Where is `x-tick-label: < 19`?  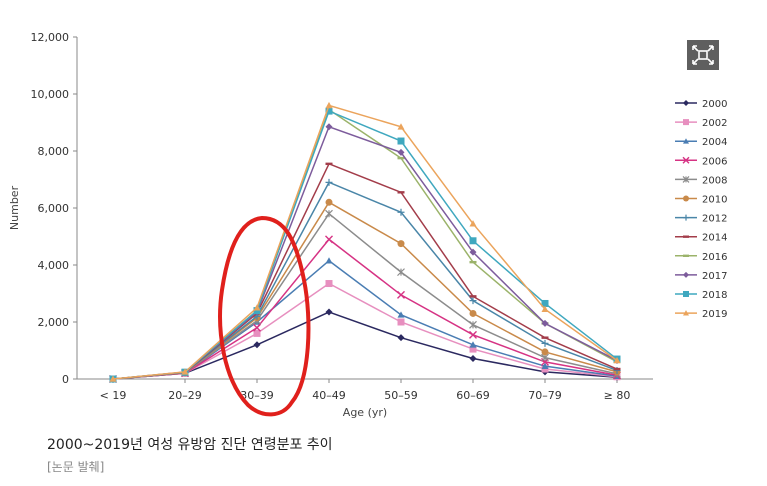 x-tick-label: < 19 is located at coordinates (113, 395).